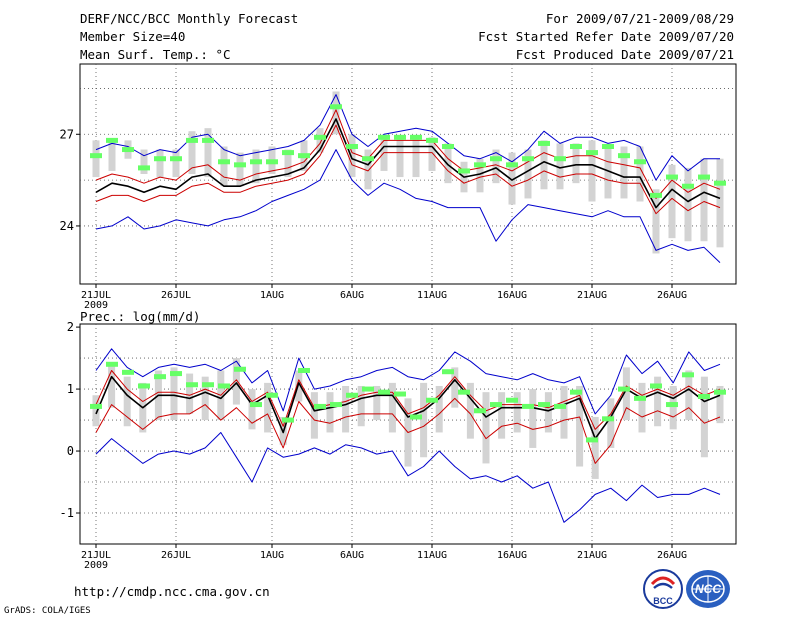 This screenshot has width=800, height=618. What do you see at coordinates (189, 18) in the screenshot?
I see `chart-title: DERF/NCC/BCC Monthly Forecast` at bounding box center [189, 18].